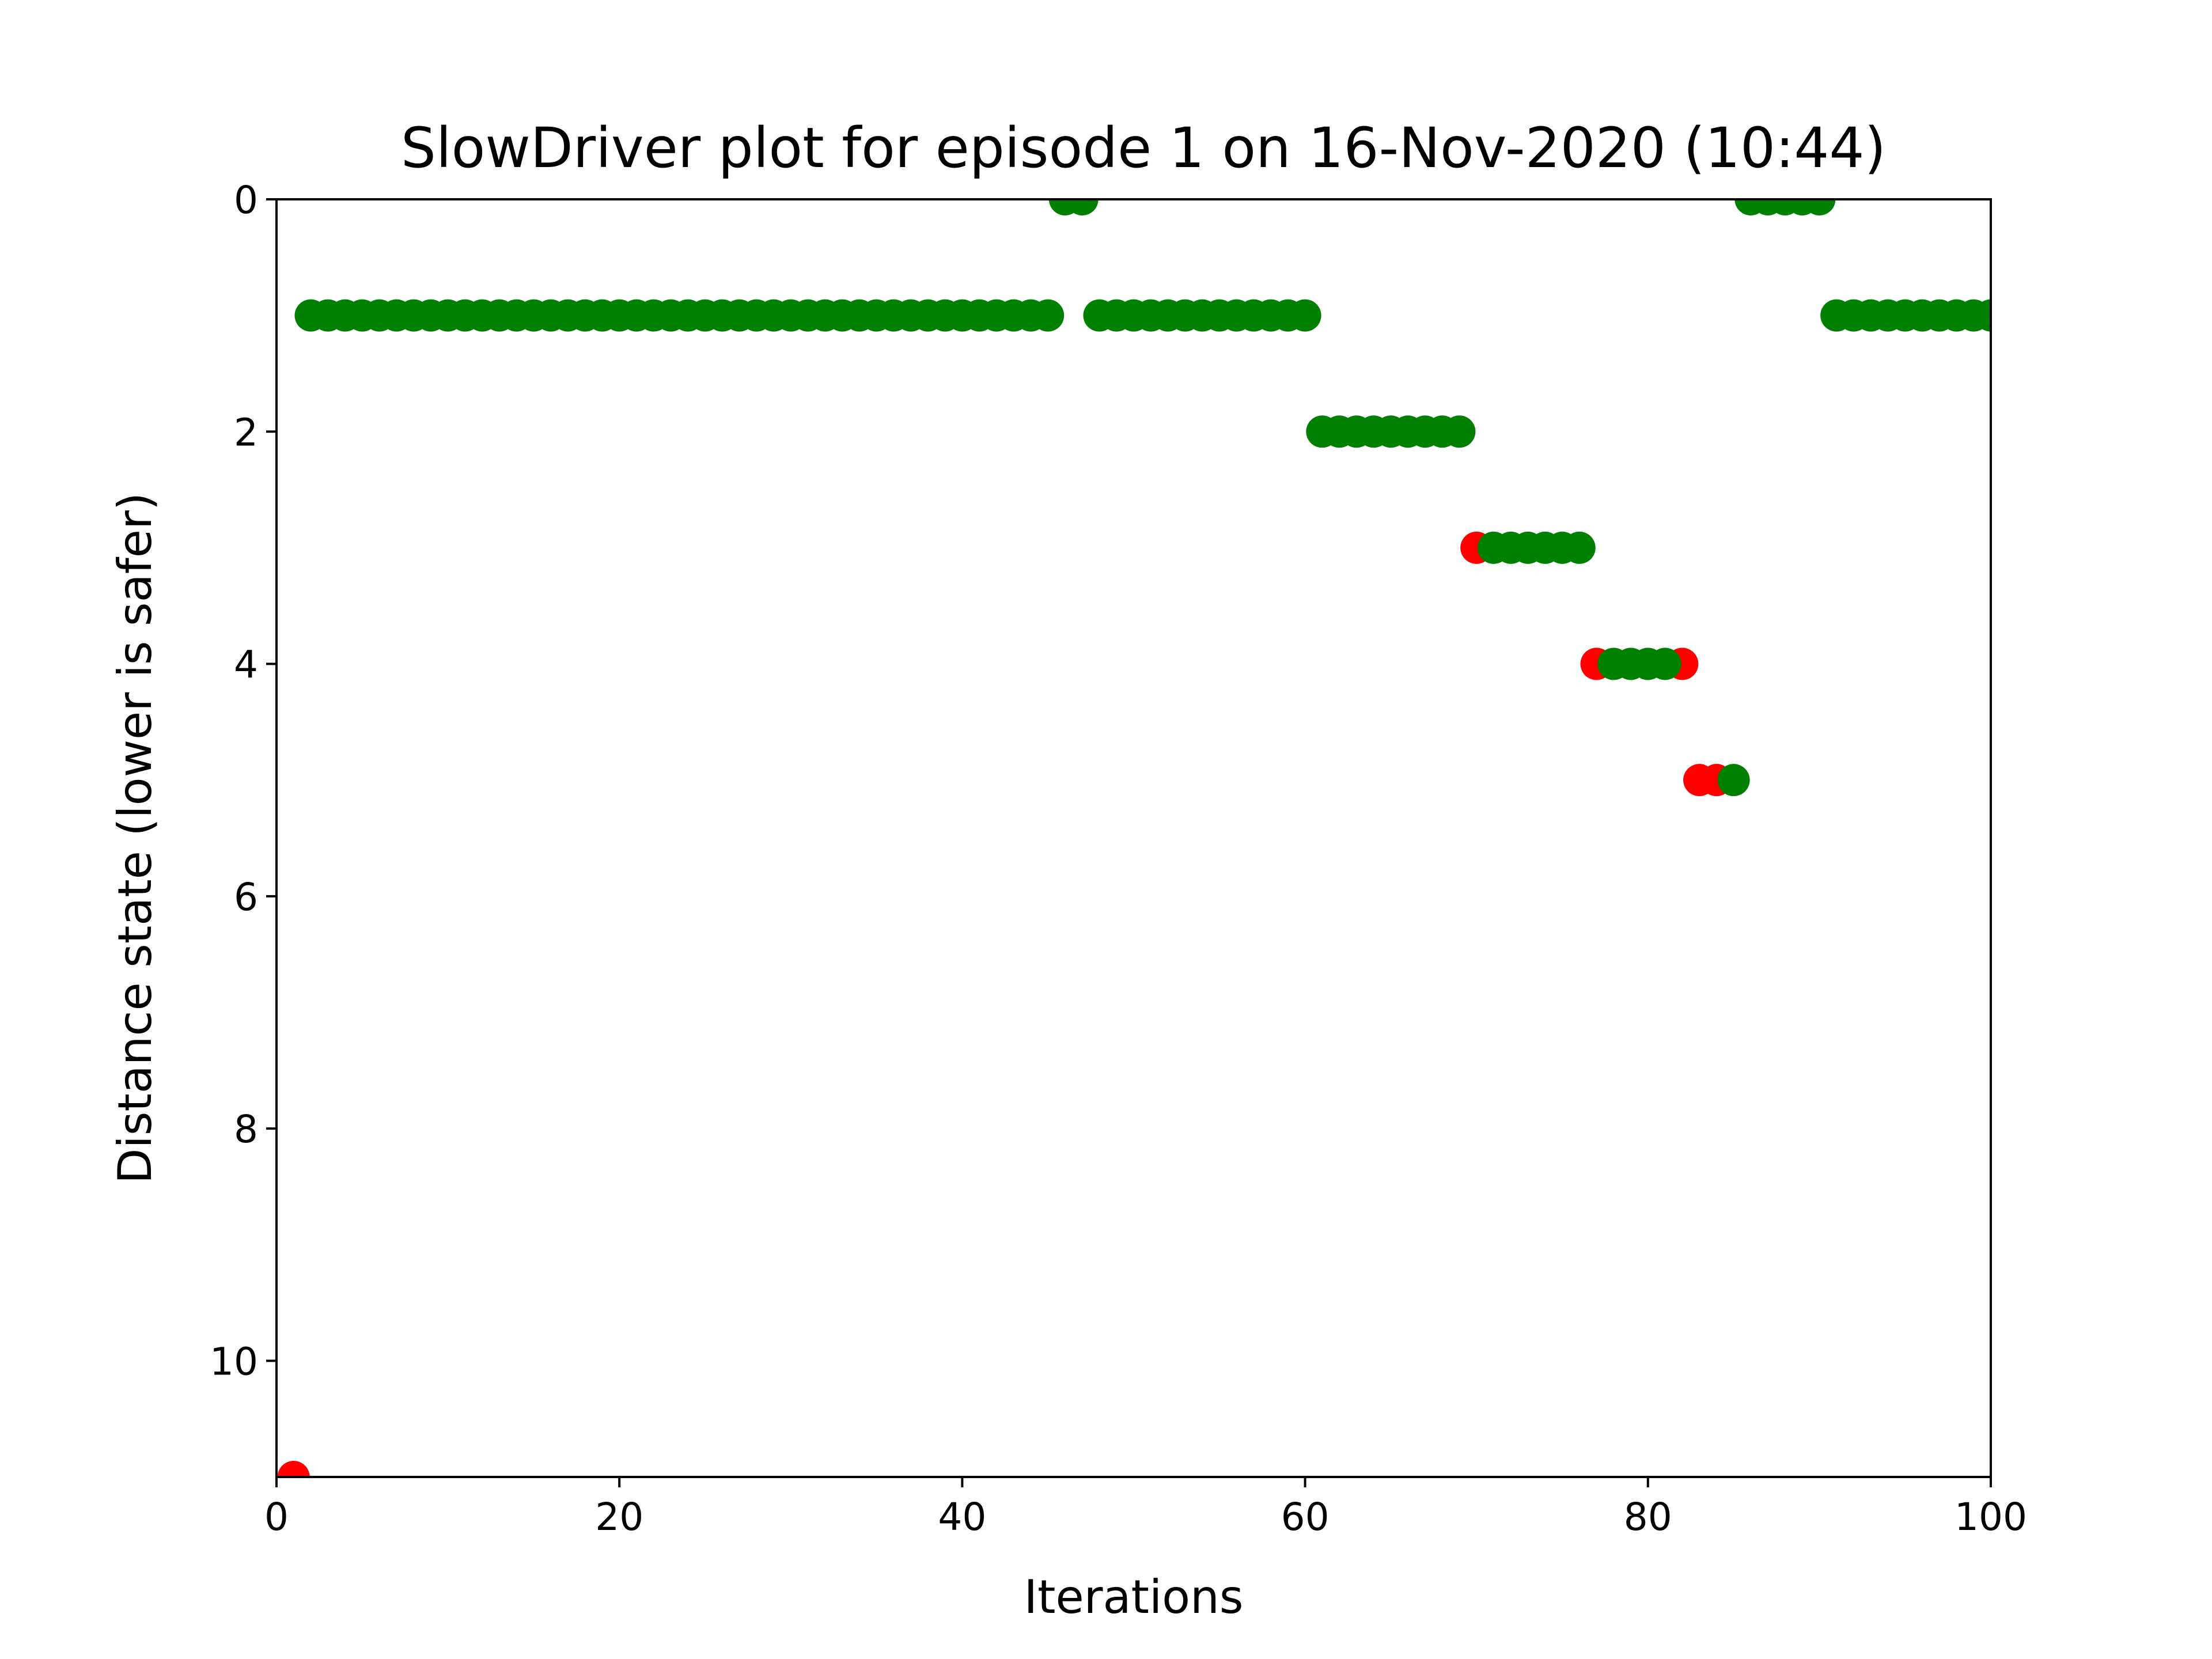  What do you see at coordinates (246, 200) in the screenshot?
I see `y-tick-label: 0` at bounding box center [246, 200].